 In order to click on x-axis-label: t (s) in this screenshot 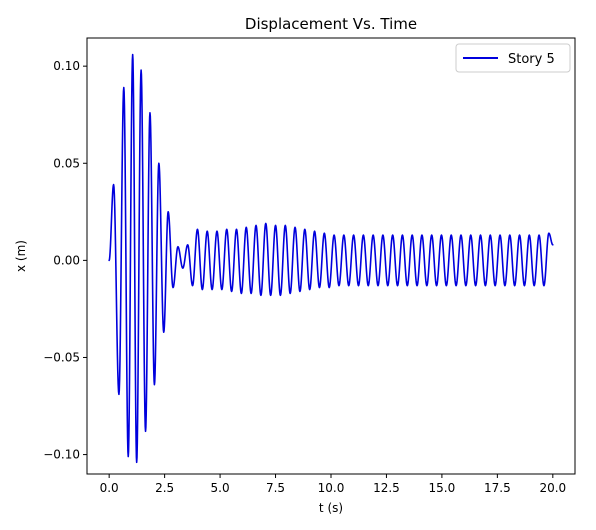, I will do `click(331, 508)`.